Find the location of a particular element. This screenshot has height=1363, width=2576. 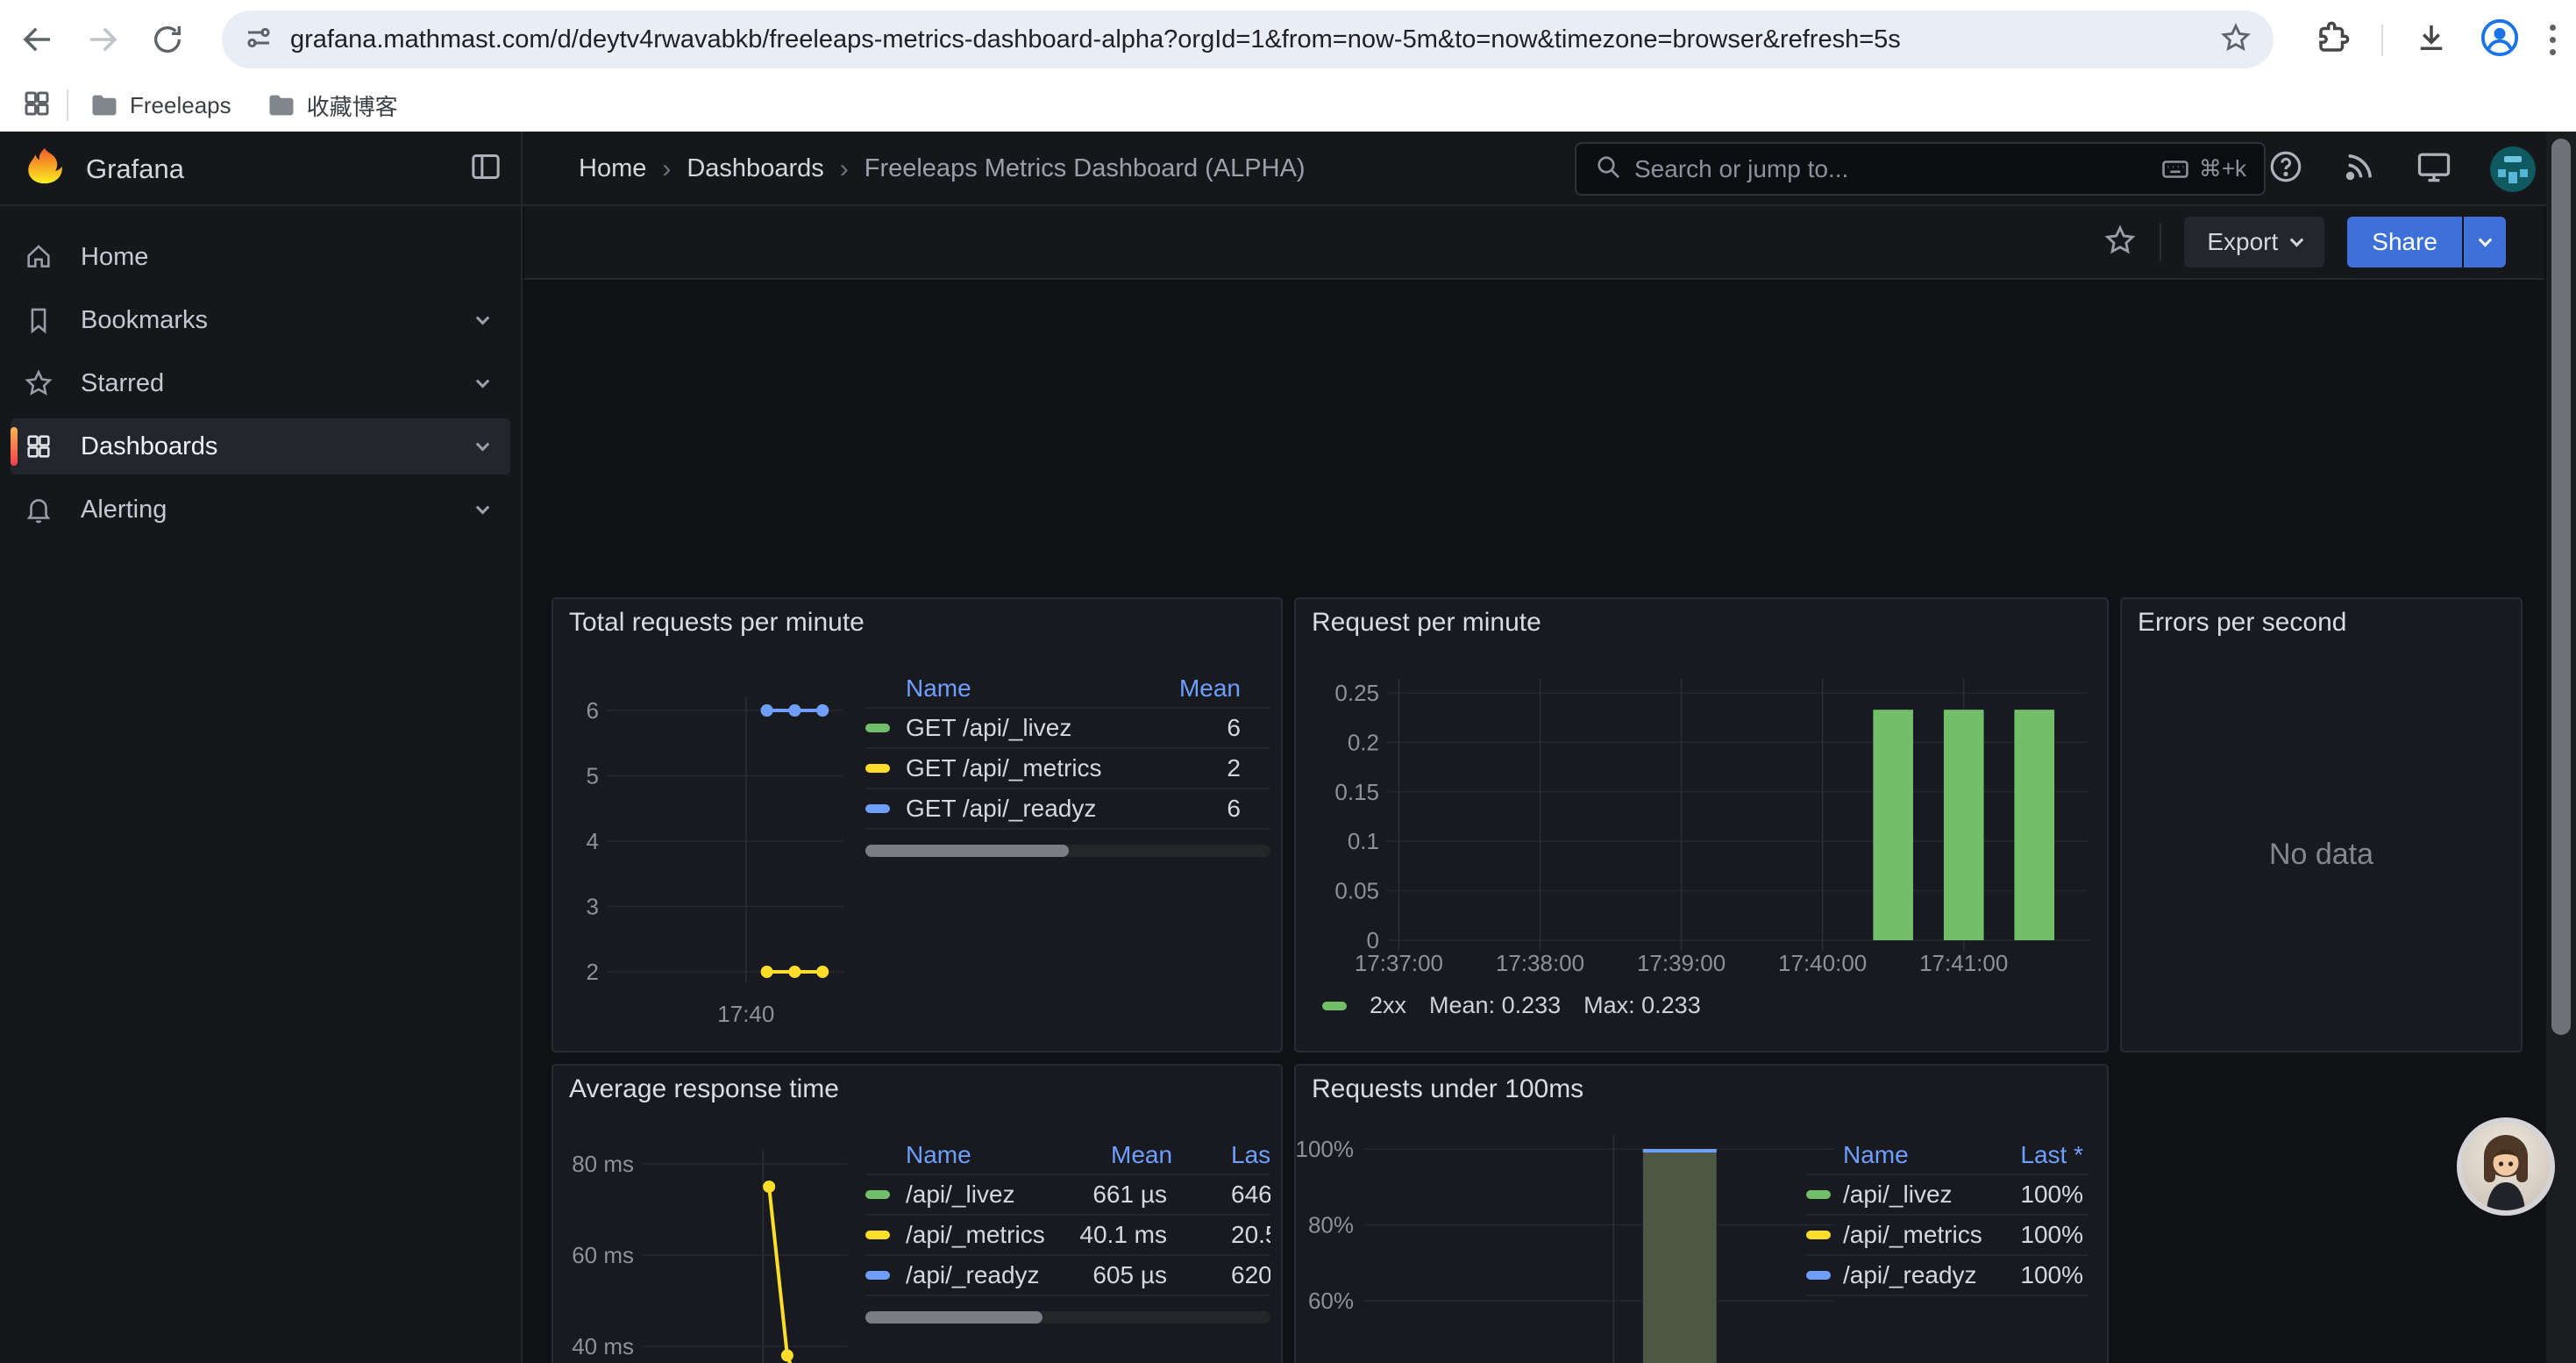

sidebar-item-alerting: Alerting is located at coordinates (260, 510).